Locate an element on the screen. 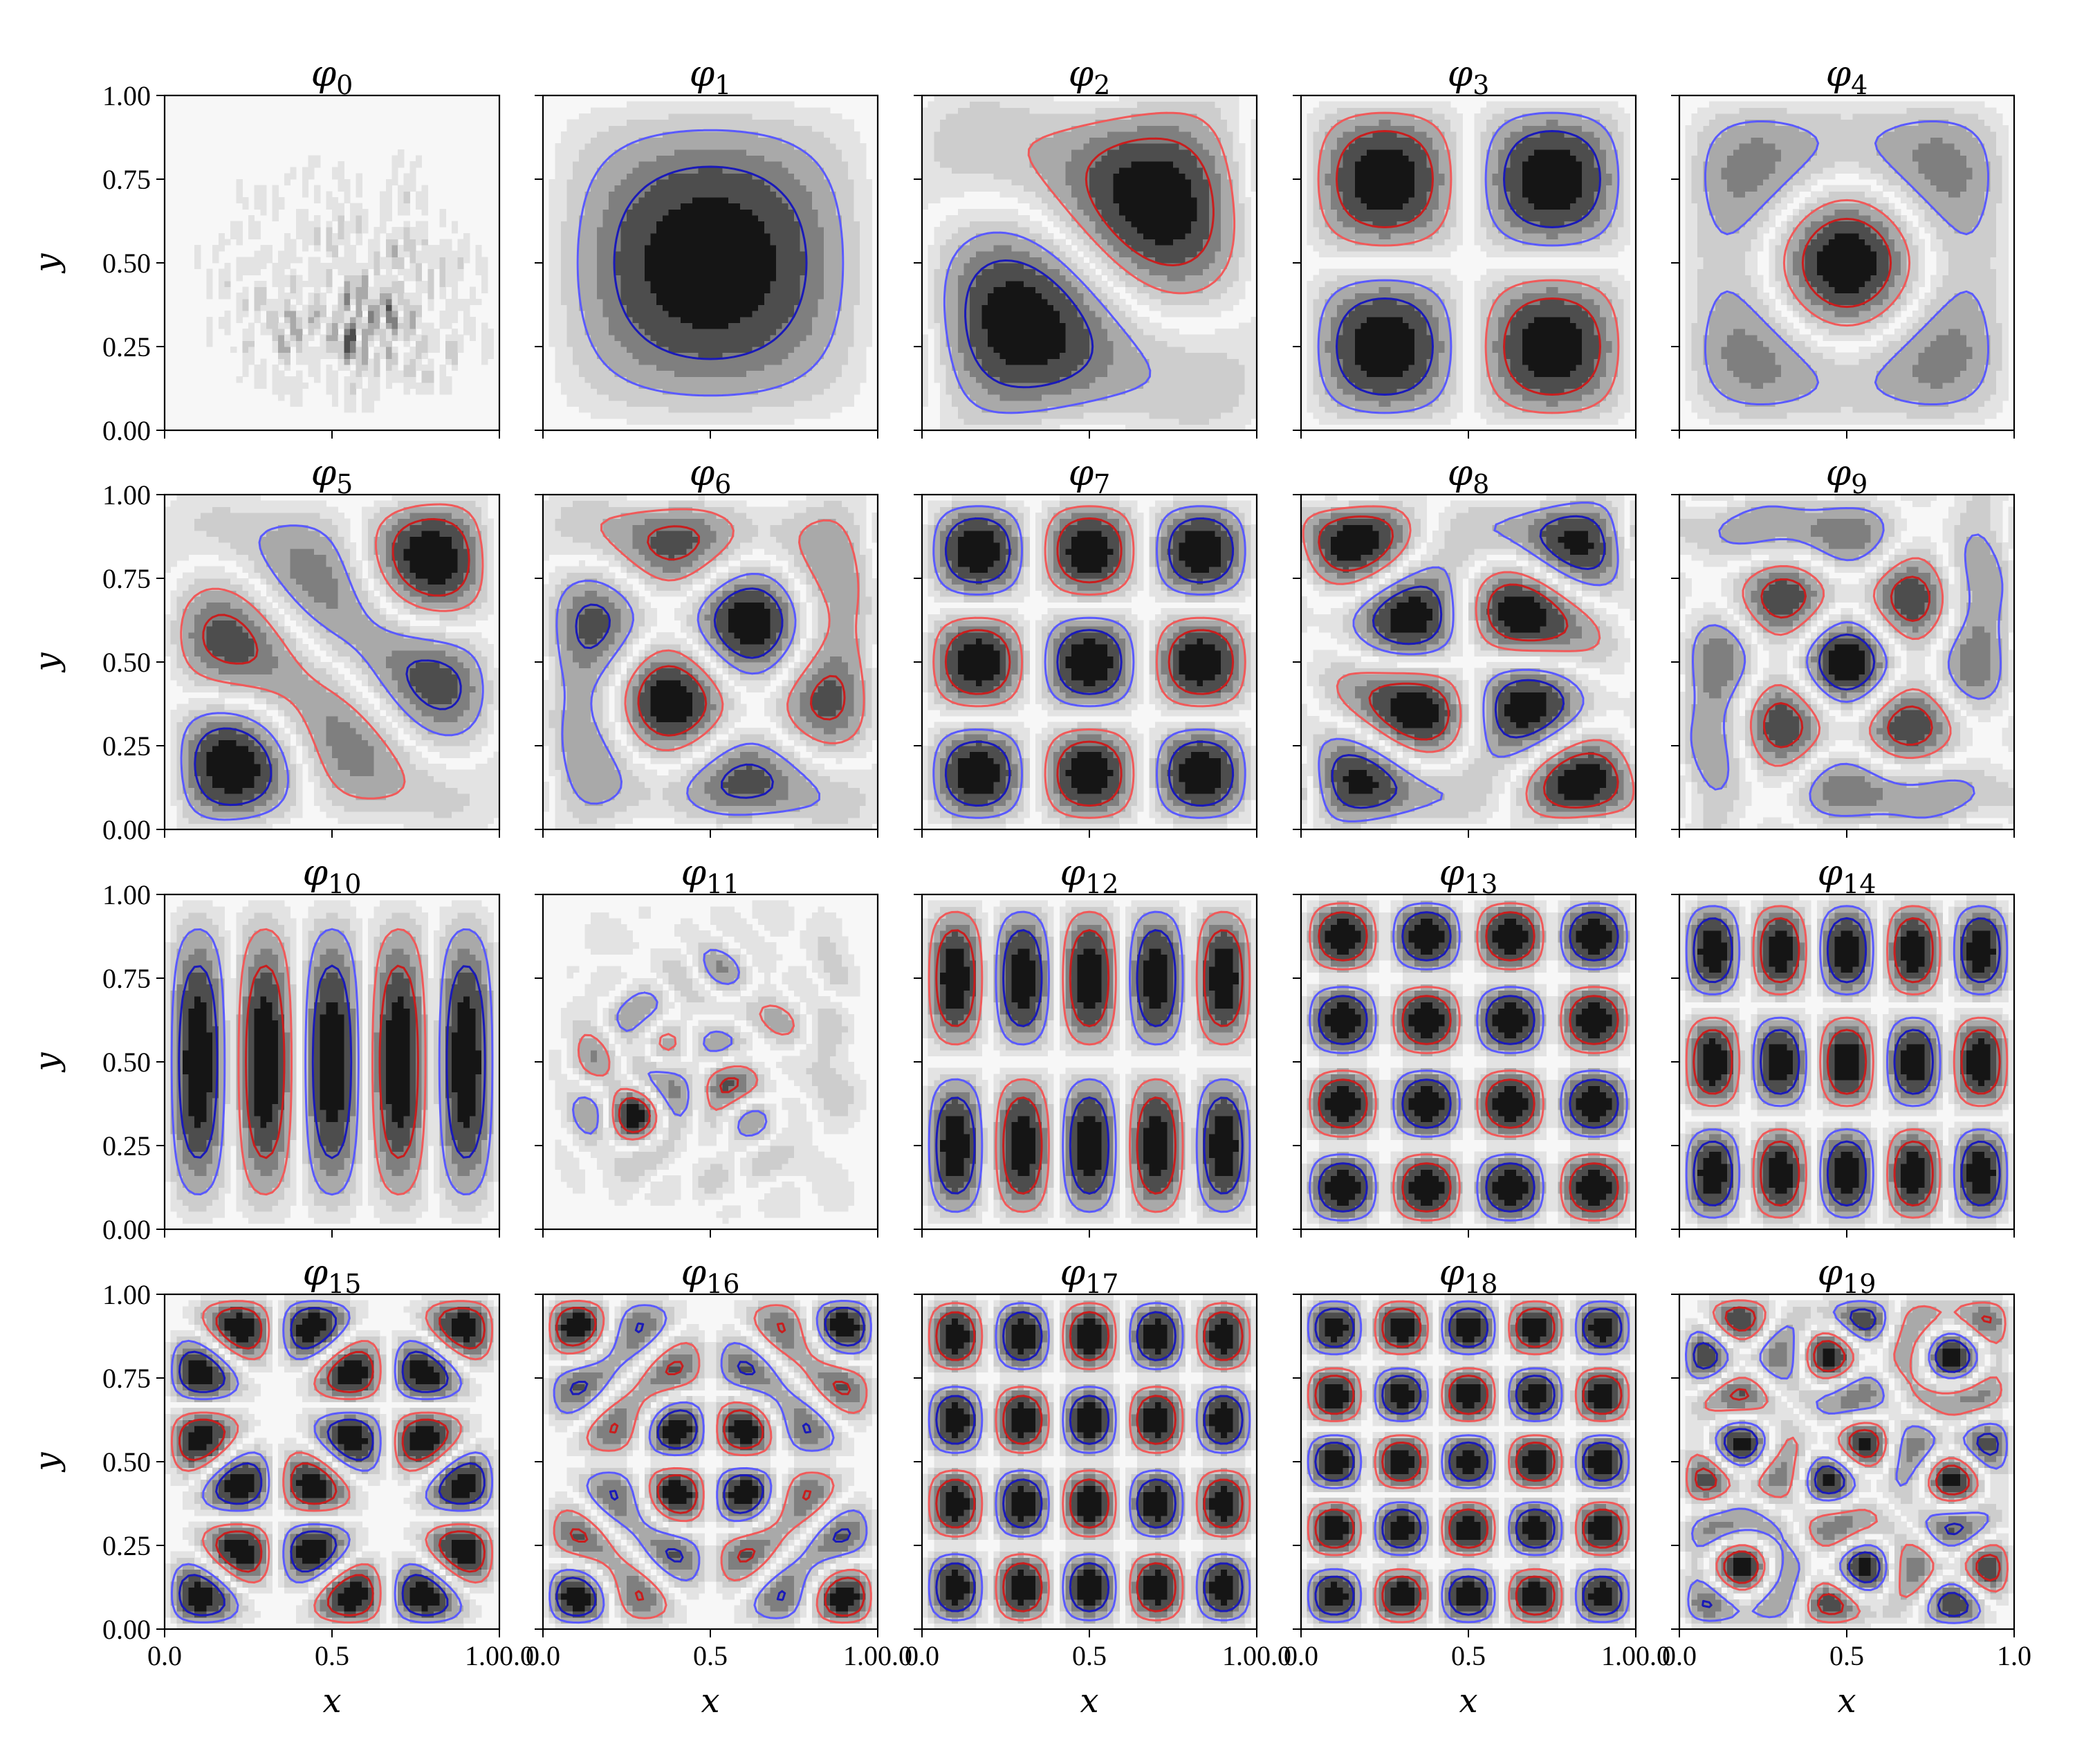 This screenshot has width=2075, height=1764. panel-title: φ0 is located at coordinates (332, 76).